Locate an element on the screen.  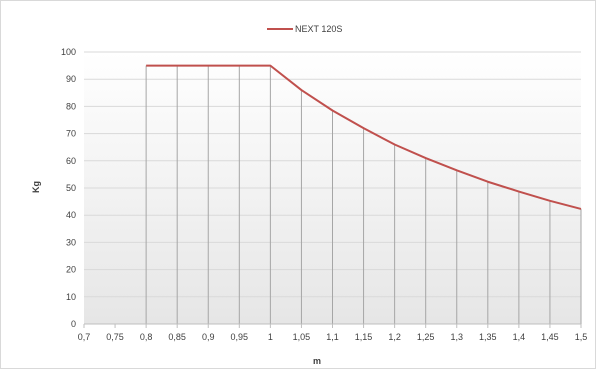
x-tick-label: 1,05 is located at coordinates (302, 337).